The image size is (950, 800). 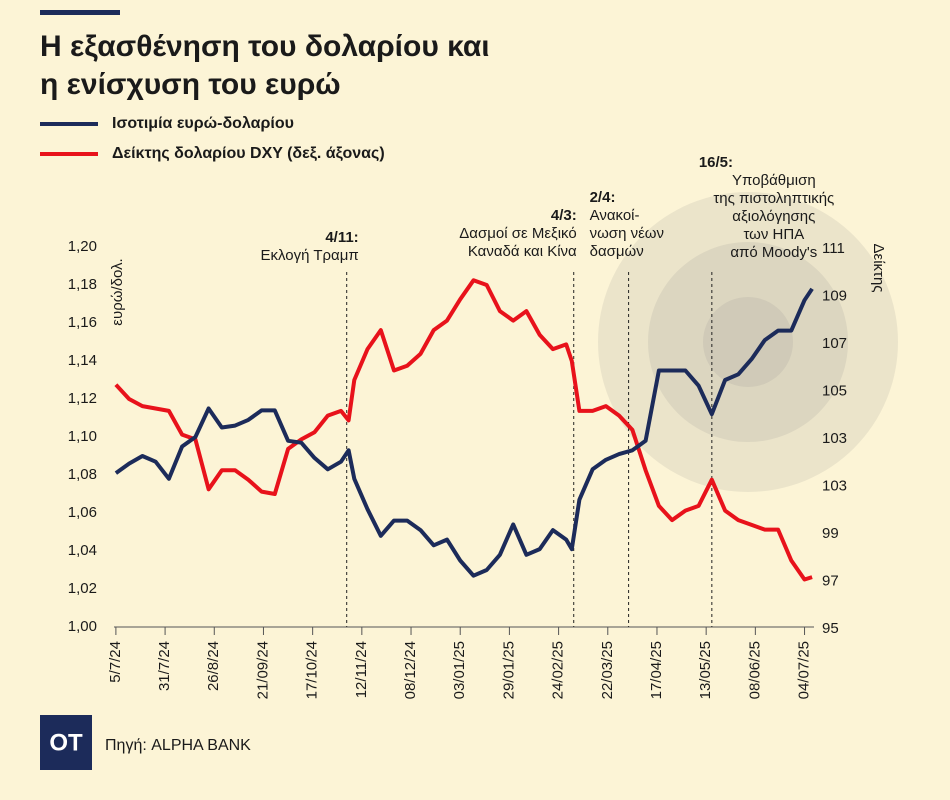 What do you see at coordinates (834, 295) in the screenshot?
I see `y2-tick-label: 109` at bounding box center [834, 295].